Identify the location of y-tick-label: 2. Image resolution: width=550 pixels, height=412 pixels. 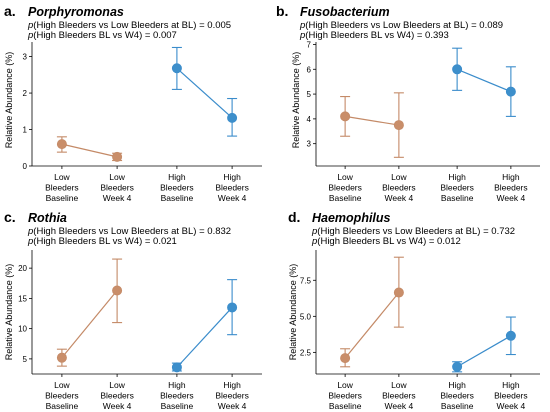
(25, 93).